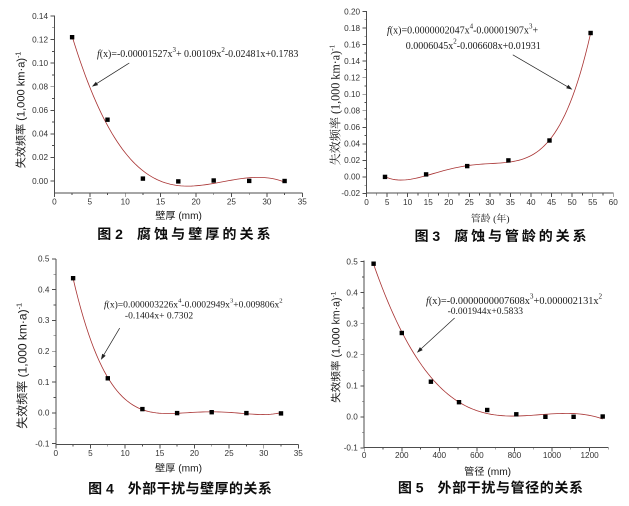 This screenshot has width=629, height=506. What do you see at coordinates (402, 455) in the screenshot?
I see `svg-text: 200` at bounding box center [402, 455].